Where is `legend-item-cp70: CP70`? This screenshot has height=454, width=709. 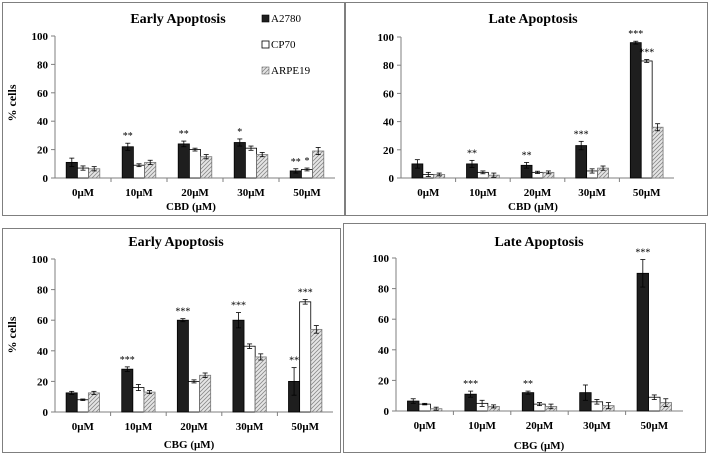 legend-item-cp70: CP70 is located at coordinates (278, 45).